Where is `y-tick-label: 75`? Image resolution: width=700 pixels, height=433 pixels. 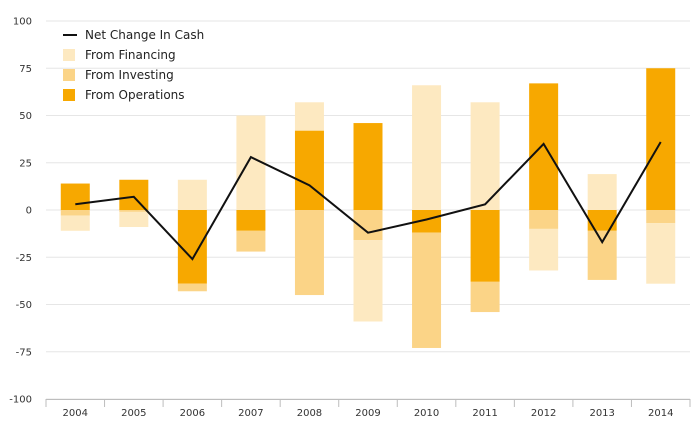
y-tick-label: 75 is located at coordinates (25, 69).